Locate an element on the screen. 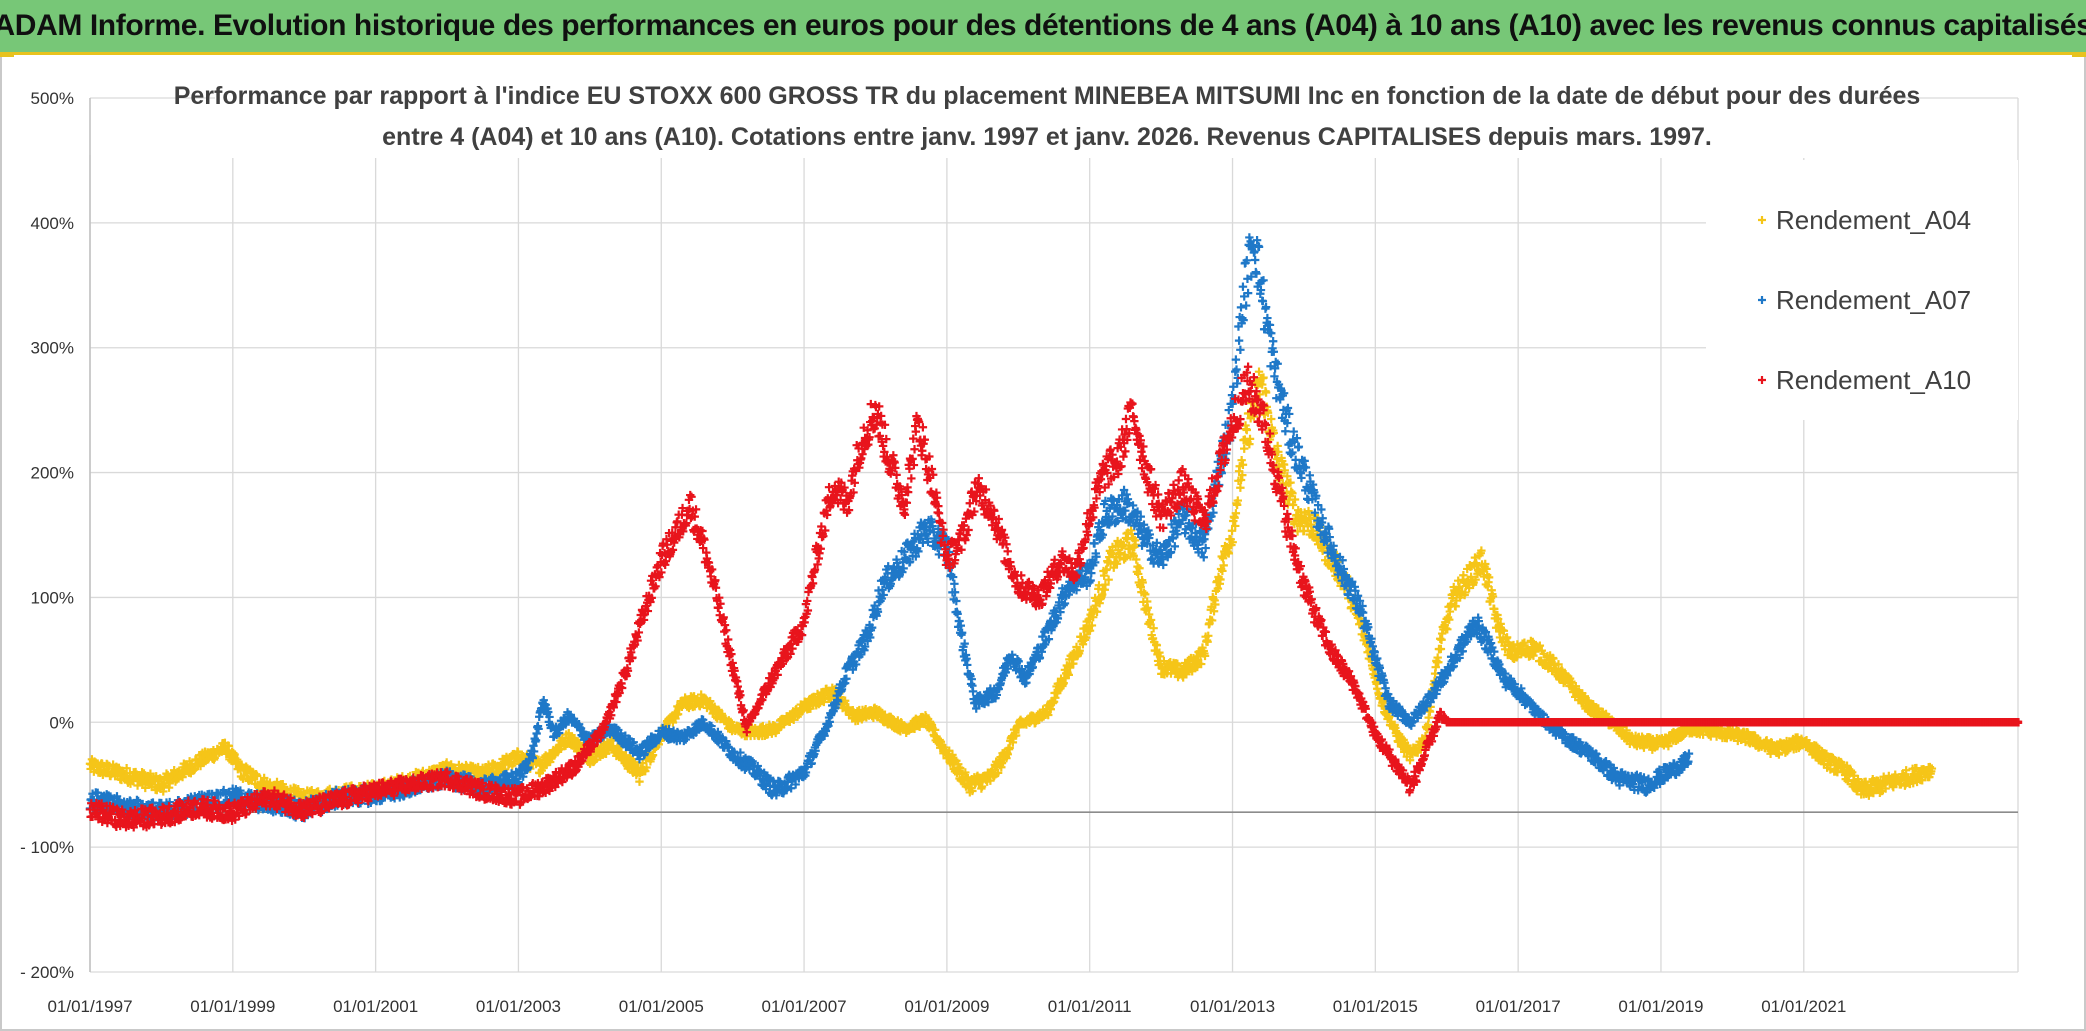 The height and width of the screenshot is (1031, 2086). y-tick-label: - 100% is located at coordinates (47, 847).